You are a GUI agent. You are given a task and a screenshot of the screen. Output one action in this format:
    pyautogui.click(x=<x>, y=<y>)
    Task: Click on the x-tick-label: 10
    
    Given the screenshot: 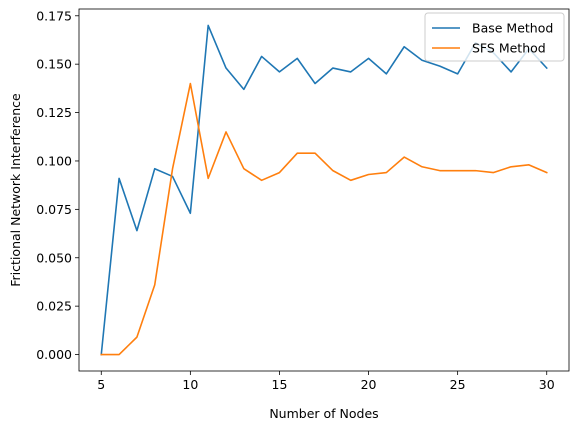 What is the action you would take?
    pyautogui.click(x=190, y=384)
    